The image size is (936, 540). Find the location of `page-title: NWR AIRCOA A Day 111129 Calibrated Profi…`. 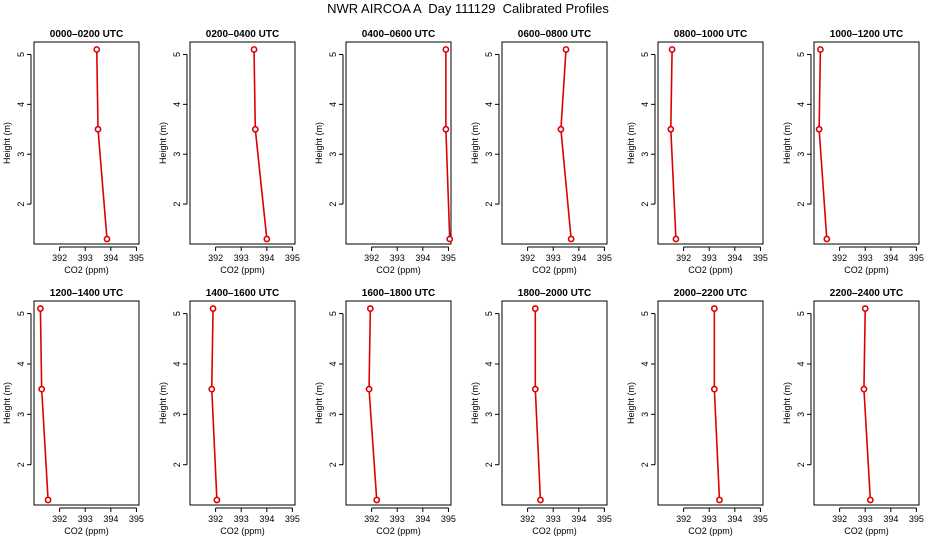

page-title: NWR AIRCOA A Day 111129 Calibrated Profi… is located at coordinates (468, 8).